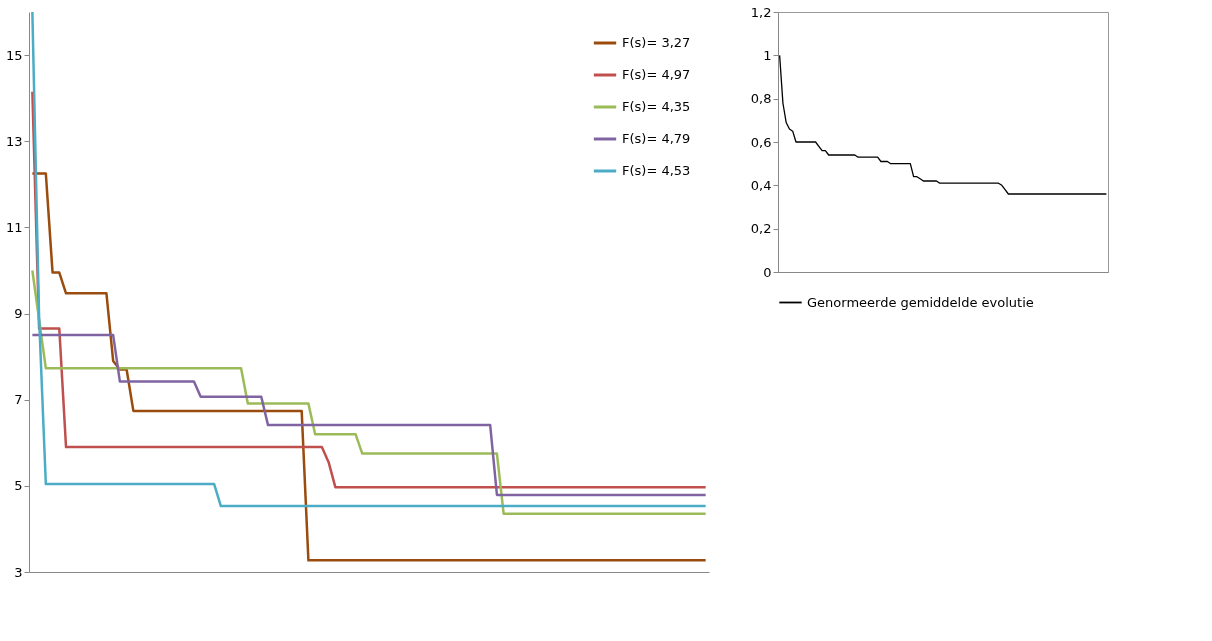 Image resolution: width=1212 pixels, height=641 pixels. I want to click on y-tick-label: 1,2, so click(761, 12).